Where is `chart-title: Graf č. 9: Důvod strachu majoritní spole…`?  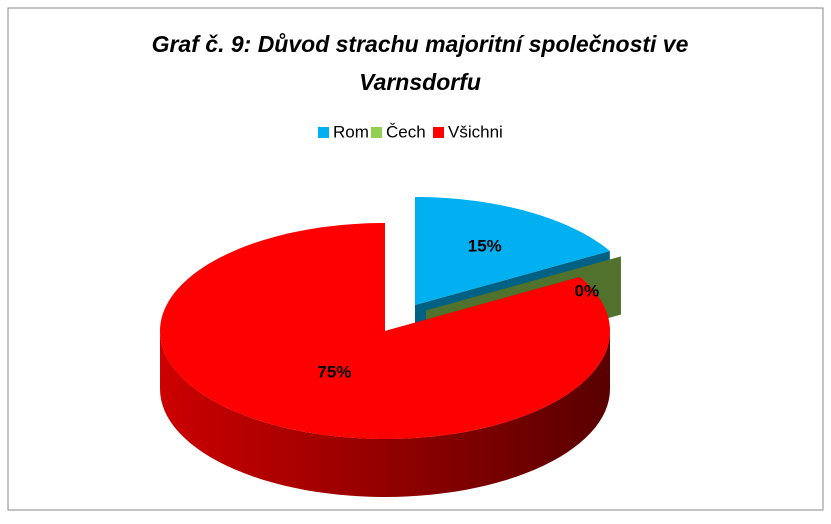
chart-title: Graf č. 9: Důvod strachu majoritní spole… is located at coordinates (420, 44).